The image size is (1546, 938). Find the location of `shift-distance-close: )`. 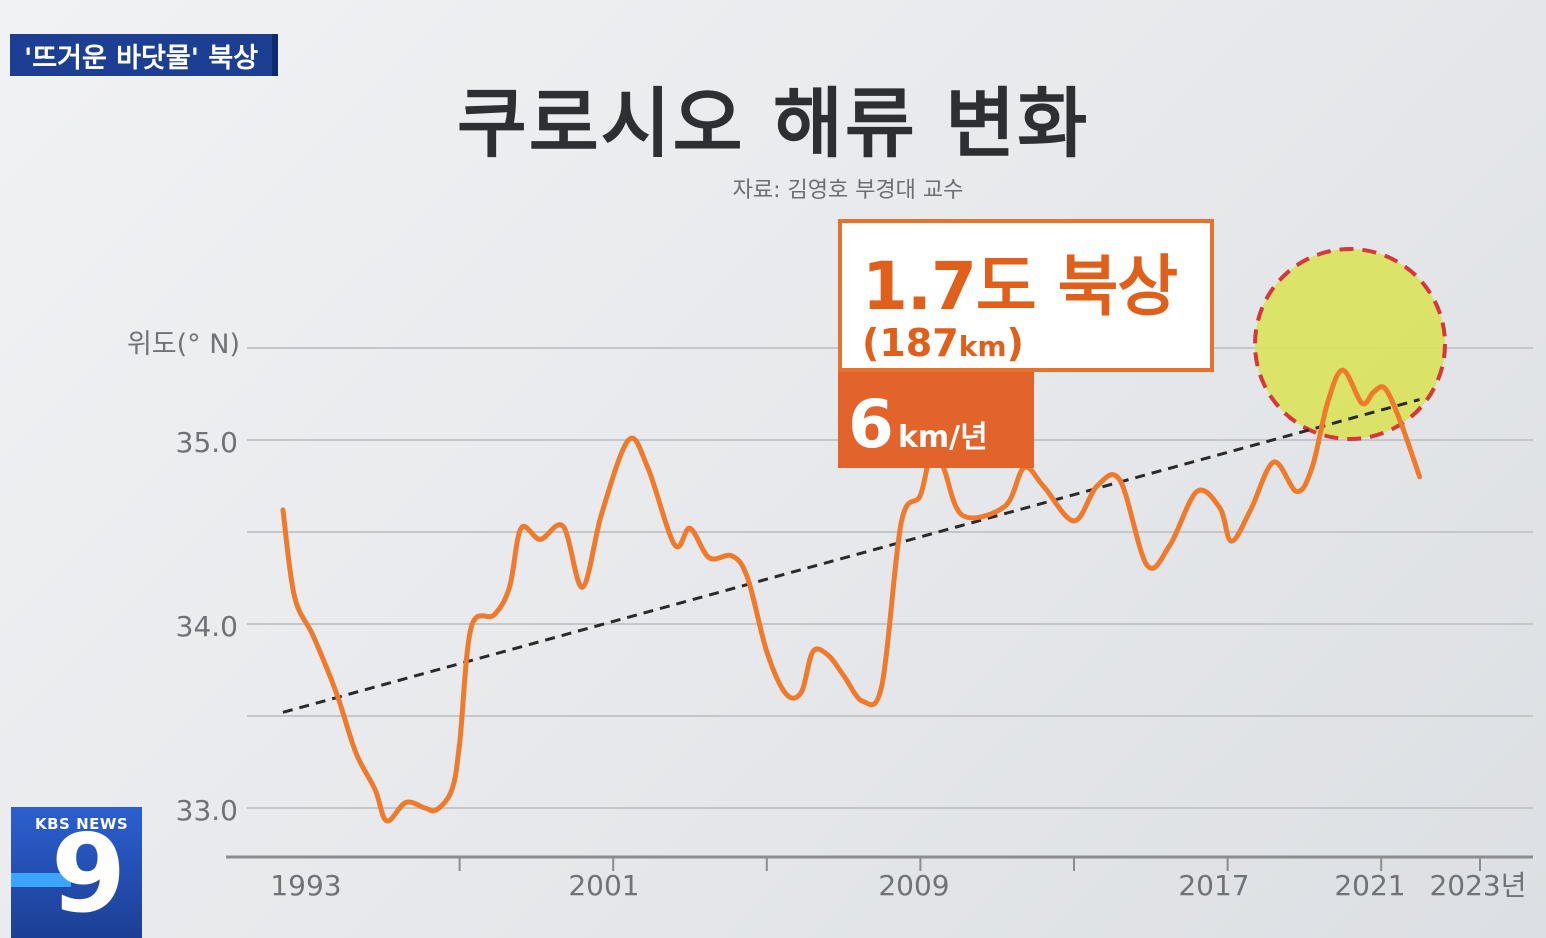

shift-distance-close: ) is located at coordinates (1015, 343).